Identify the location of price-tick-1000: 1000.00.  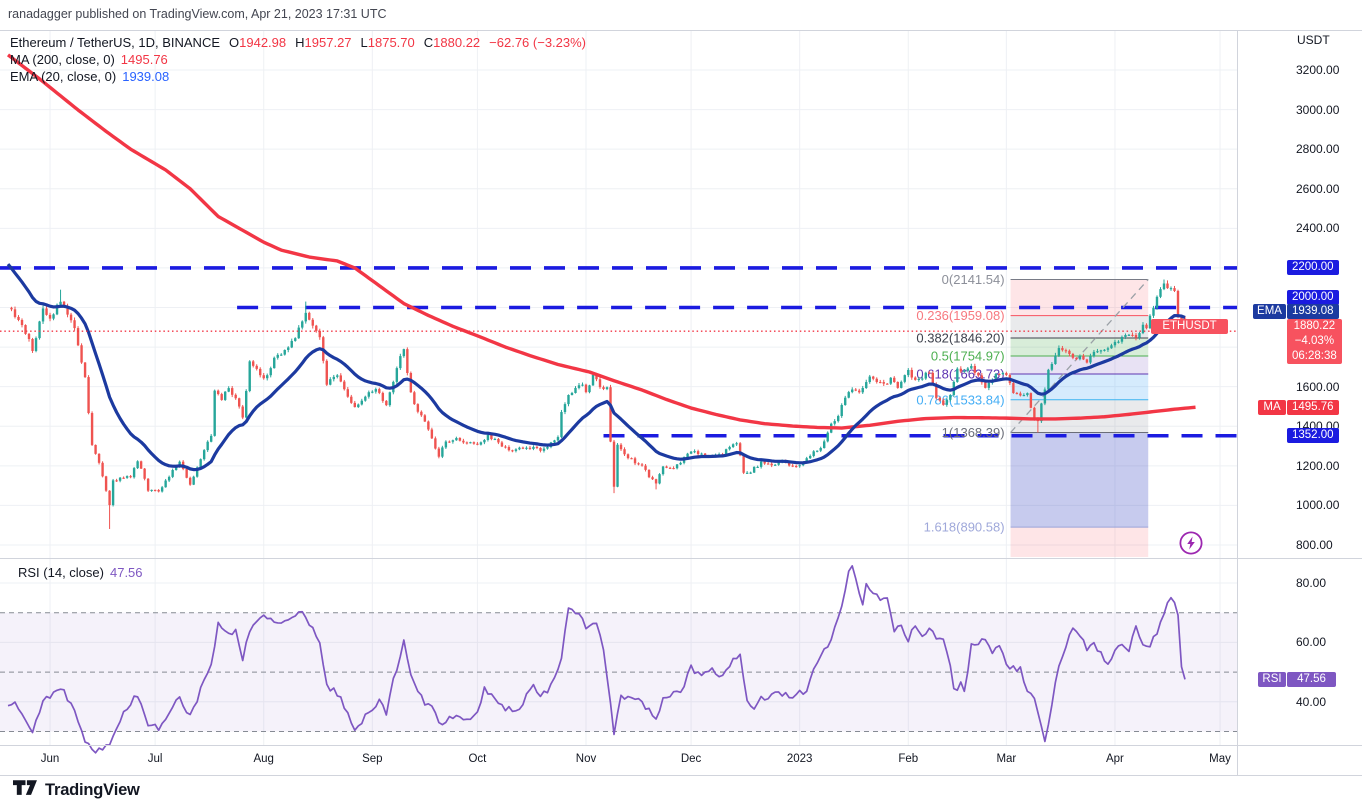
(1318, 505).